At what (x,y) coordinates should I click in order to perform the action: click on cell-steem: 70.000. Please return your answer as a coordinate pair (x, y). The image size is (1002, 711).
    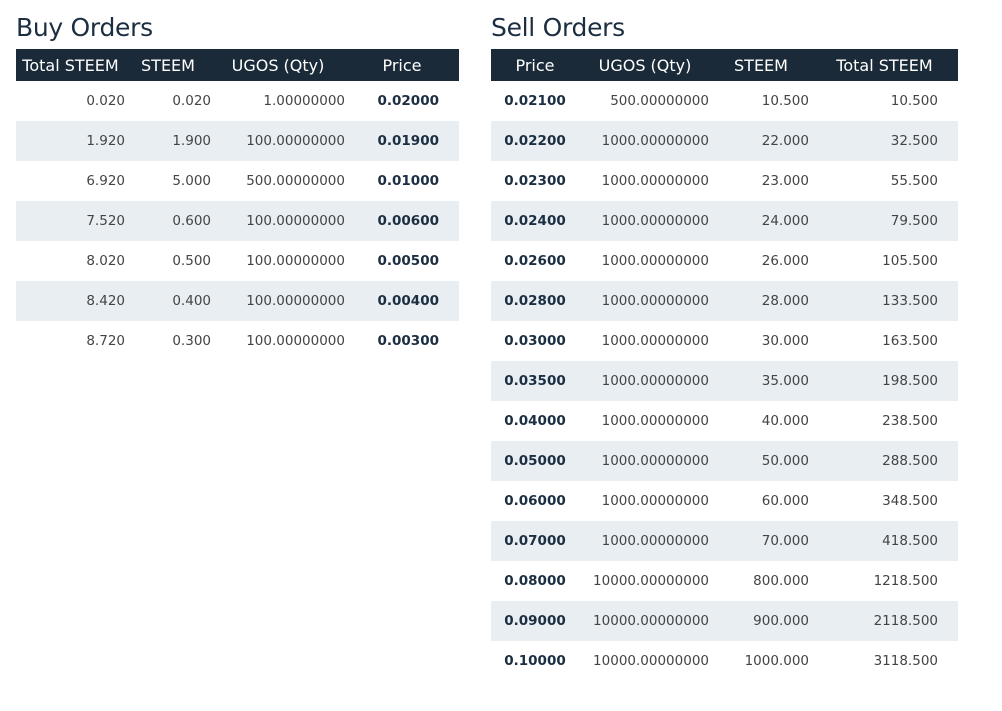
    Looking at the image, I should click on (761, 541).